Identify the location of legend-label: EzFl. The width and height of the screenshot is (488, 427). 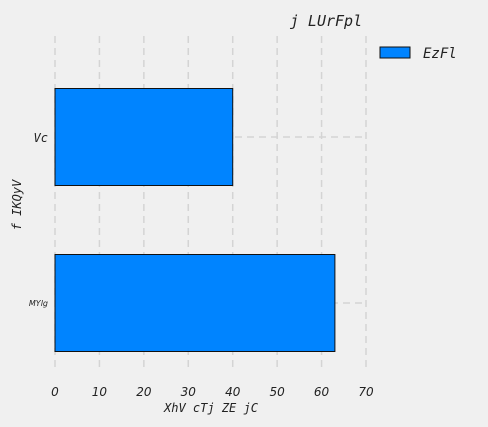
(440, 54).